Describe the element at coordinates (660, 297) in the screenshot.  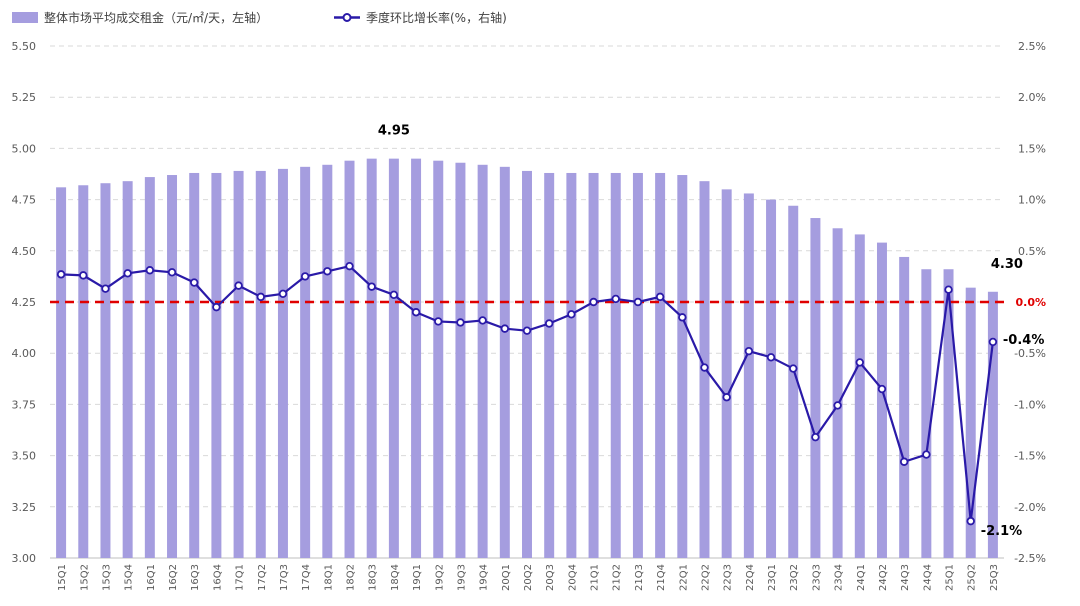
I see `point-21Q4` at that location.